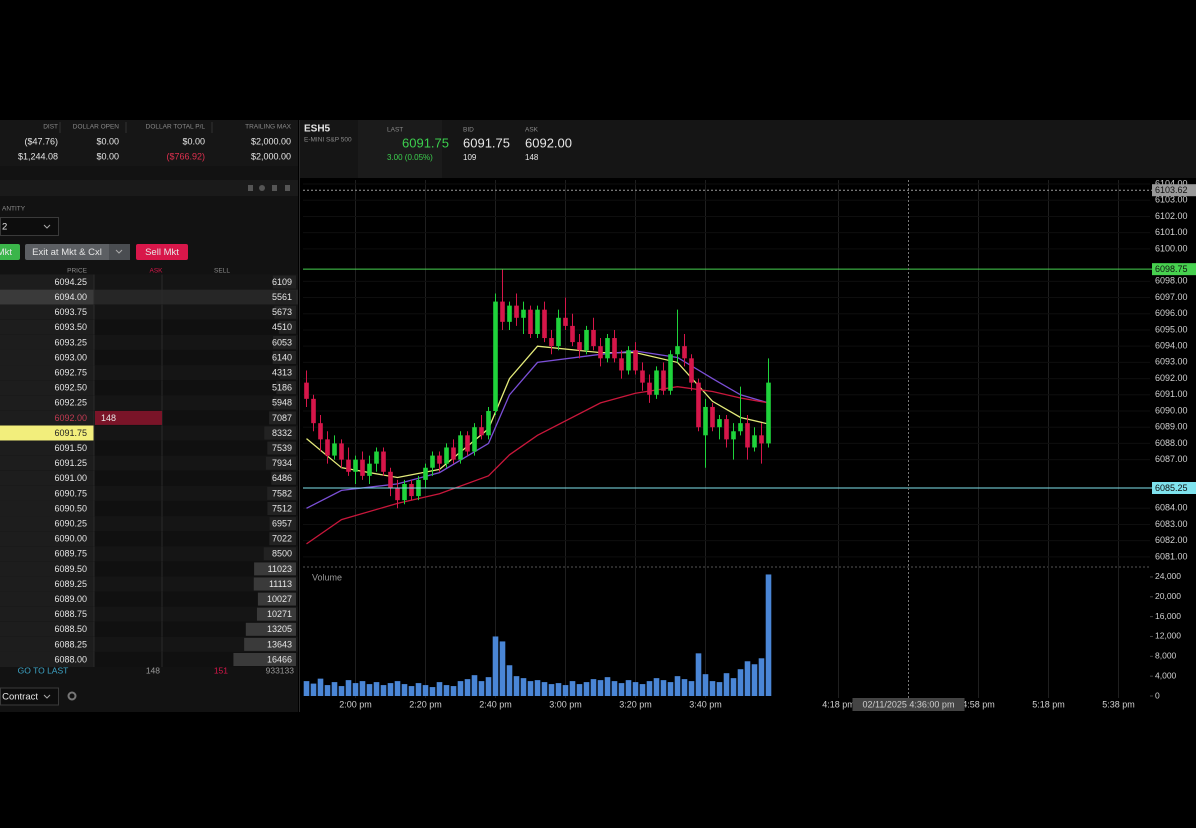  I want to click on sell-size: 7022, so click(282, 539).